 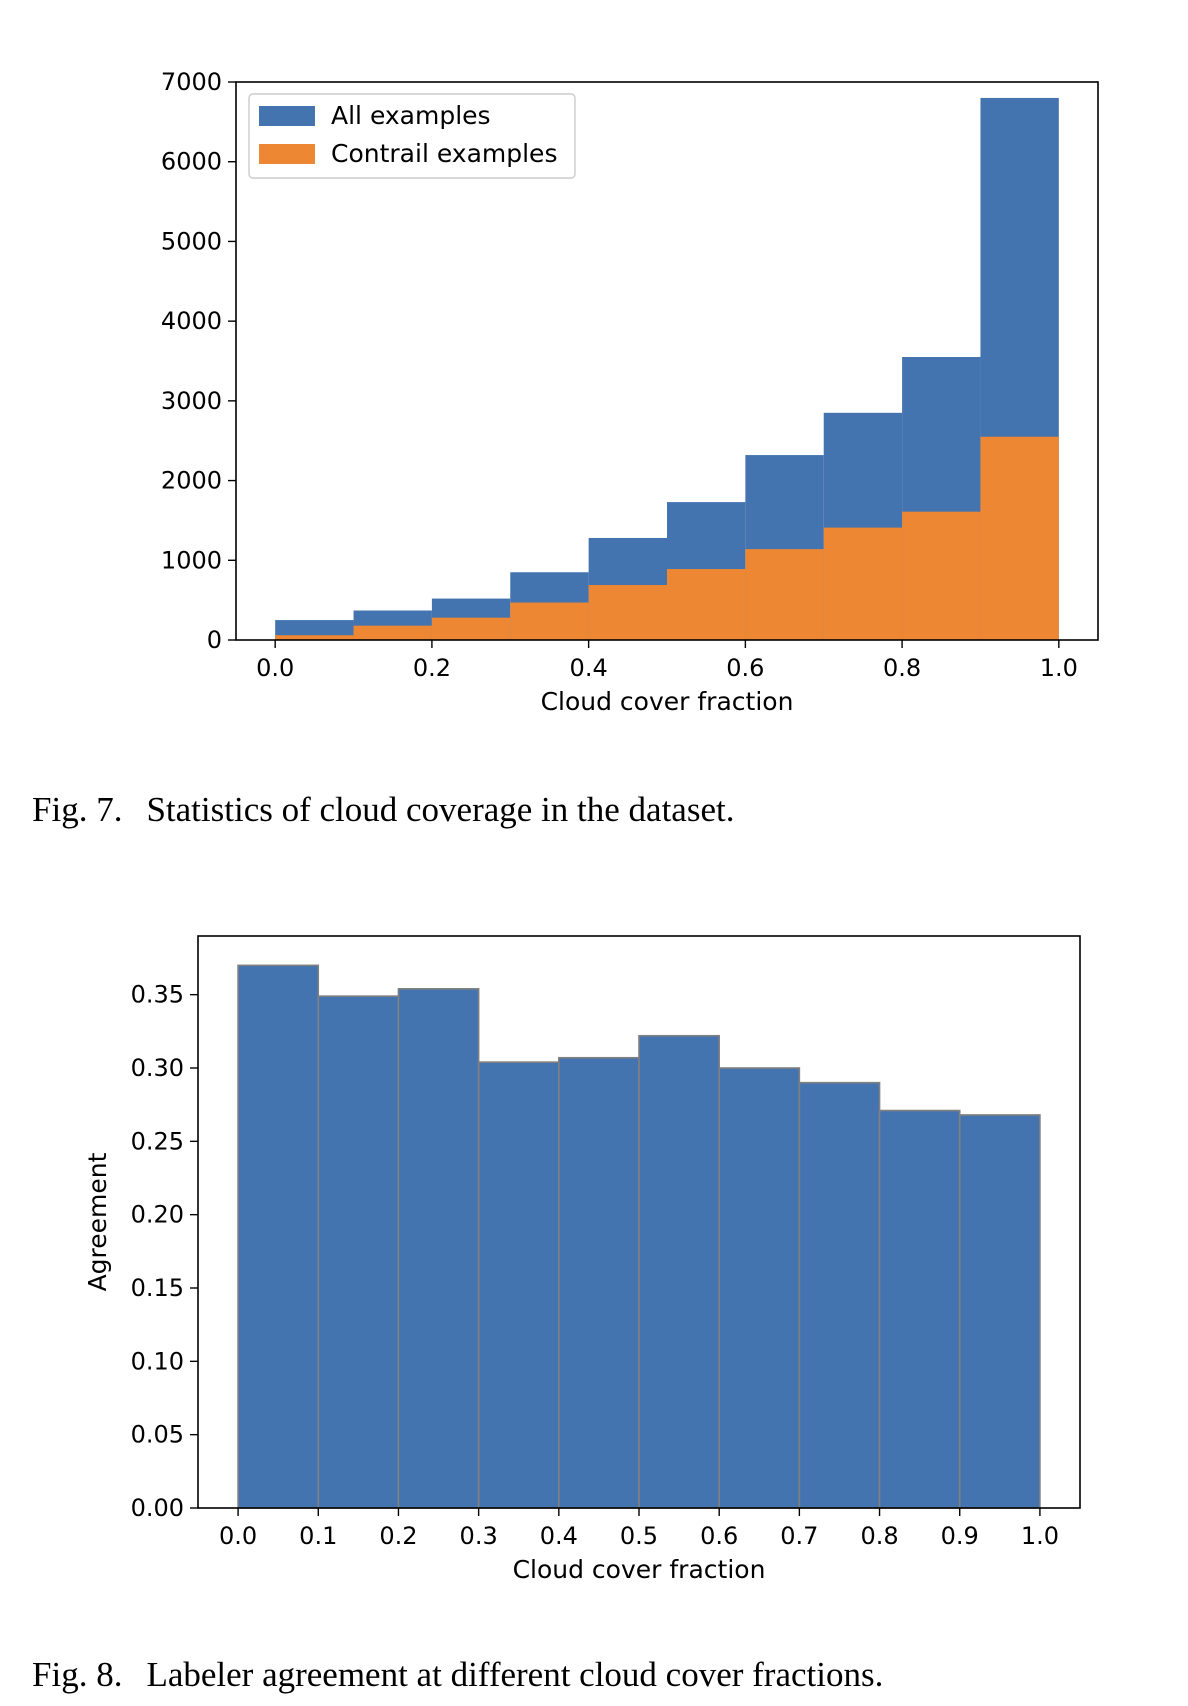 I want to click on y-tick-label: 0, so click(x=214, y=640).